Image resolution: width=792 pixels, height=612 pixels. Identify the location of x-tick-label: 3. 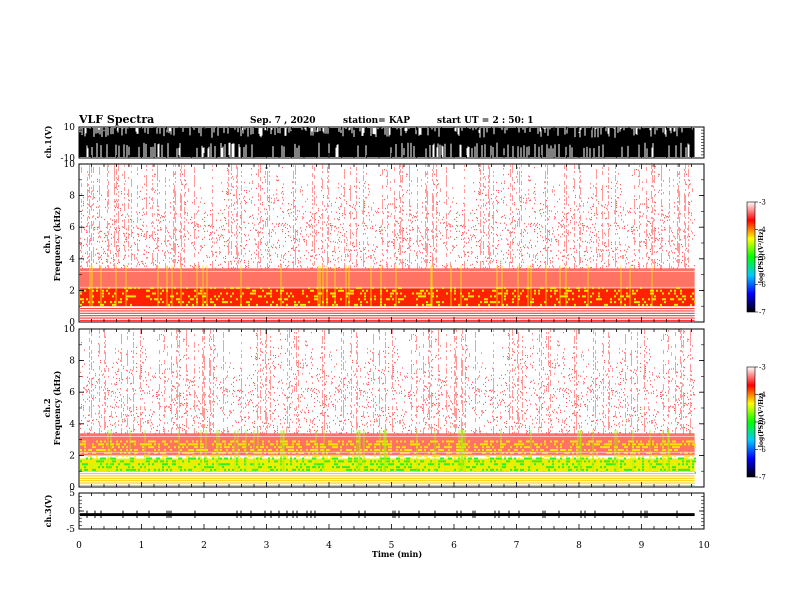
(267, 546).